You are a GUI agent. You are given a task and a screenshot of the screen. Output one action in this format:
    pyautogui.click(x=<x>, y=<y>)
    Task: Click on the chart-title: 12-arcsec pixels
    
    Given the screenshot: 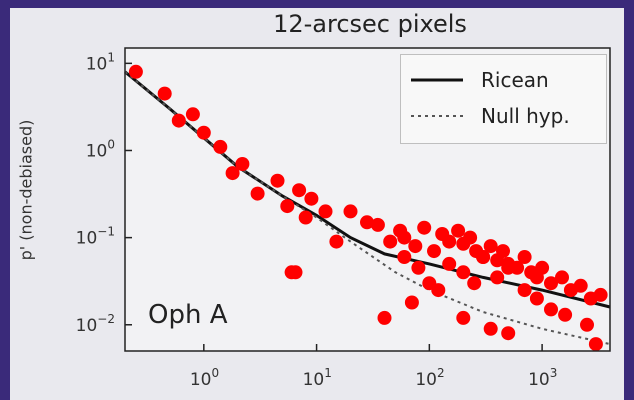 What is the action you would take?
    pyautogui.click(x=370, y=24)
    